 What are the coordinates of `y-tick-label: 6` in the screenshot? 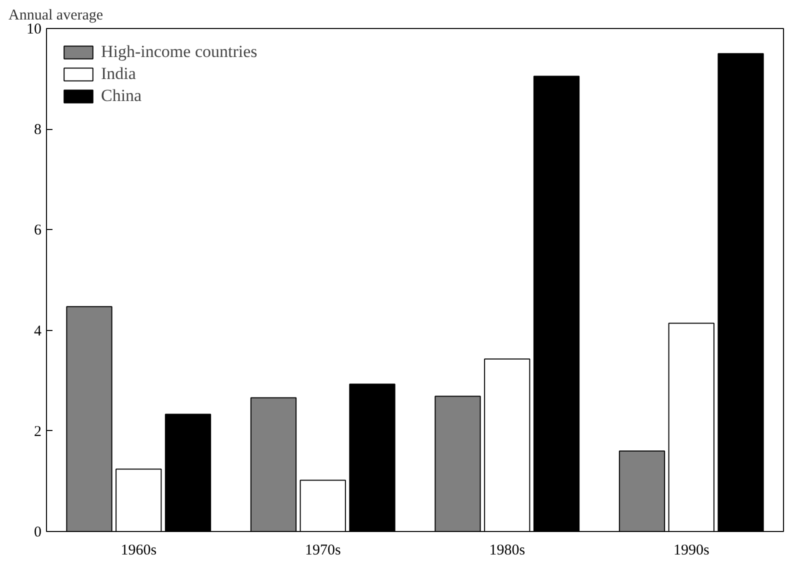 It's located at (38, 230).